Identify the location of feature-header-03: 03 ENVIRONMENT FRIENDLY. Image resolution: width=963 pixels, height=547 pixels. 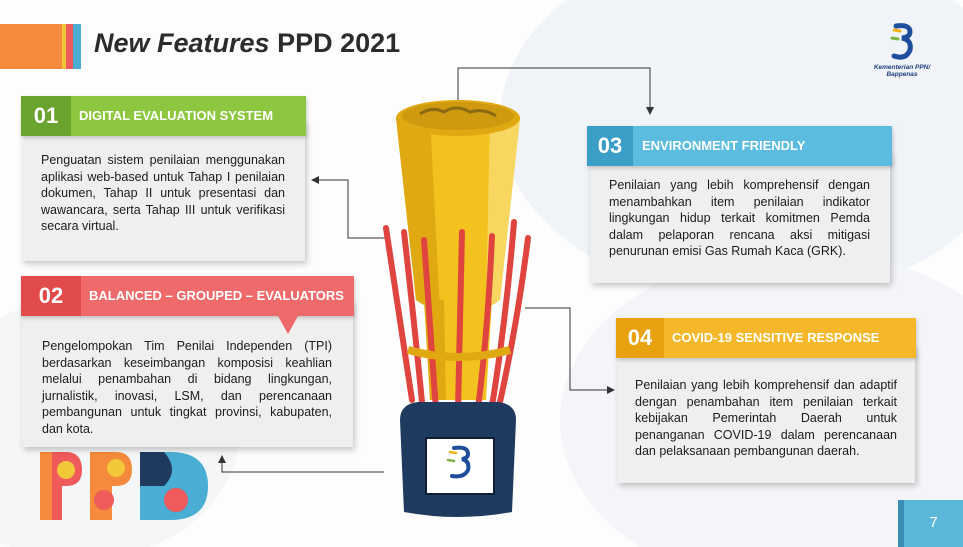
(739, 146).